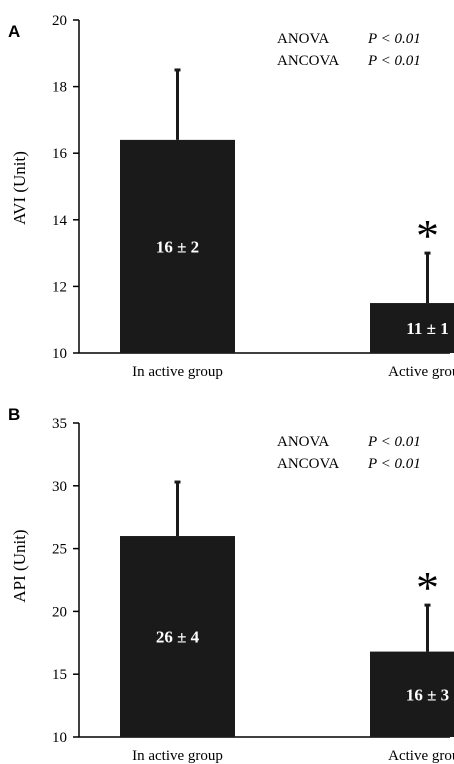 The image size is (454, 764). I want to click on panel-b-y-tick-label: 30, so click(59, 487).